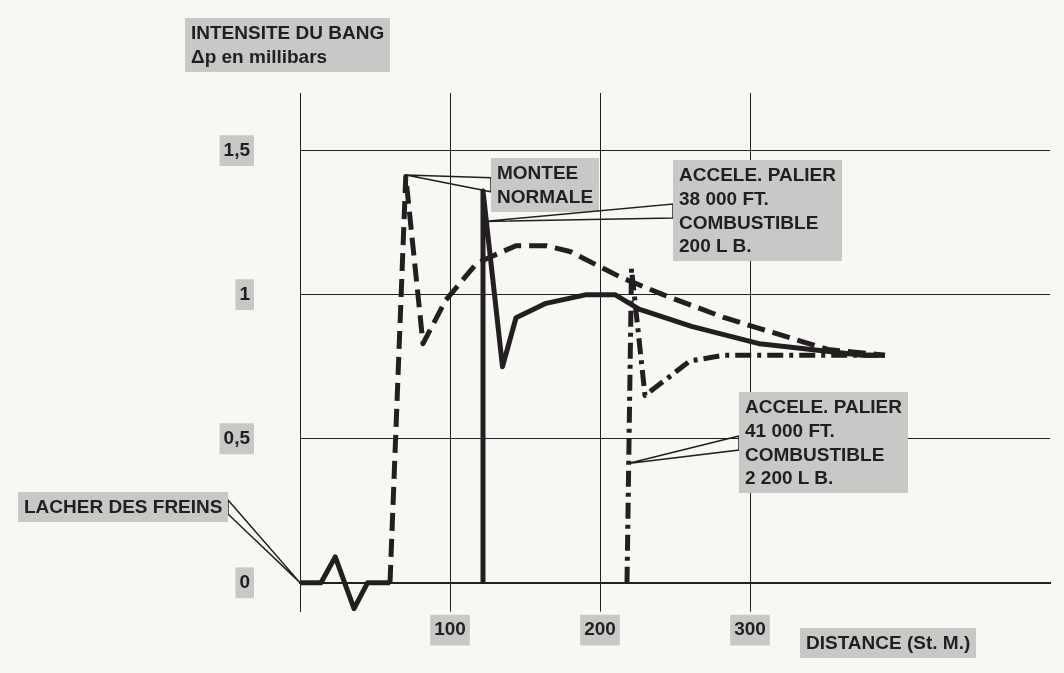  Describe the element at coordinates (288, 45) in the screenshot. I see `y-axis-title: INTENSITE DU BANG Δp en millibars` at that location.